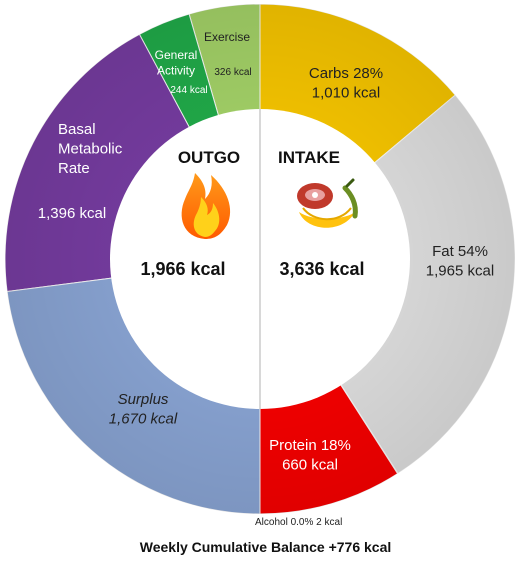 The width and height of the screenshot is (531, 563). I want to click on bmr-label: Basal Metabolic Rate, so click(90, 149).